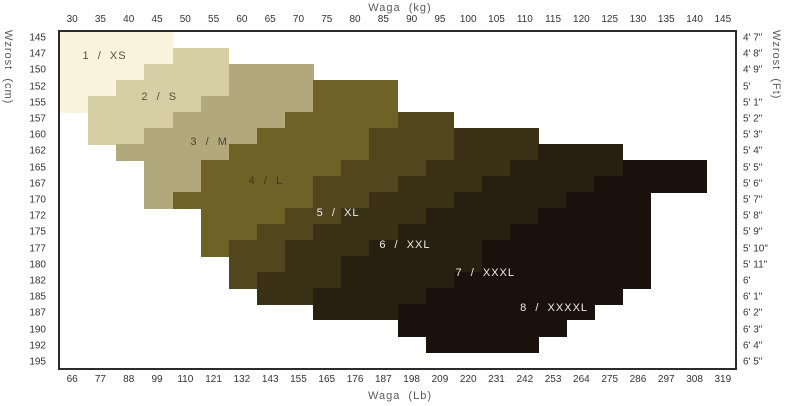 Image resolution: width=800 pixels, height=406 pixels. What do you see at coordinates (37, 216) in the screenshot?
I see `cm-tick: 172` at bounding box center [37, 216].